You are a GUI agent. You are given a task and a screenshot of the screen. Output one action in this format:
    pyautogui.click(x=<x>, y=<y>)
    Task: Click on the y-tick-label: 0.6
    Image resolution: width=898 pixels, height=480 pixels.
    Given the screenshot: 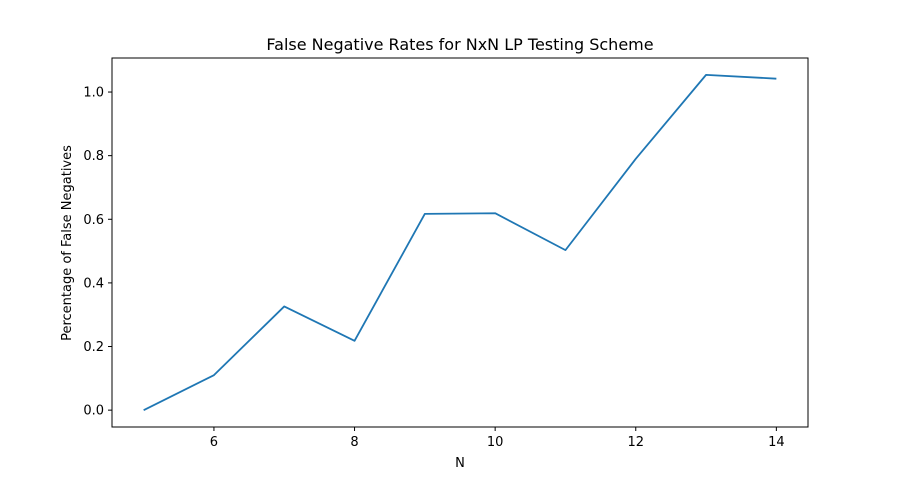 What is the action you would take?
    pyautogui.click(x=93, y=220)
    